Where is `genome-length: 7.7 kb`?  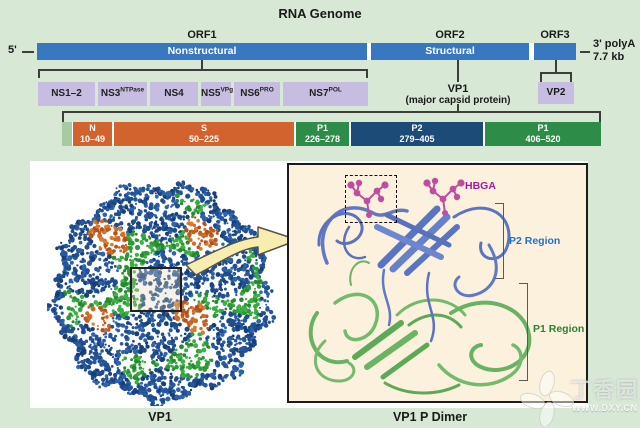
genome-length: 7.7 kb is located at coordinates (609, 57).